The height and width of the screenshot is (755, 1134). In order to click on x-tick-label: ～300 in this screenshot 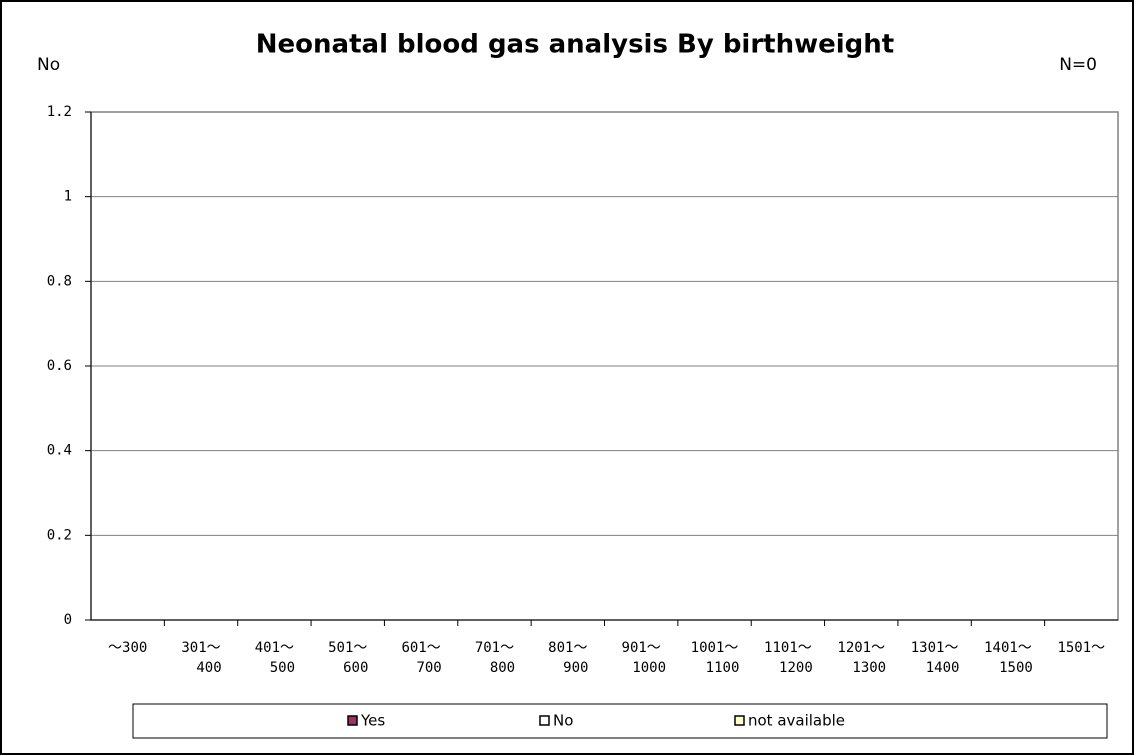, I will do `click(127, 648)`.